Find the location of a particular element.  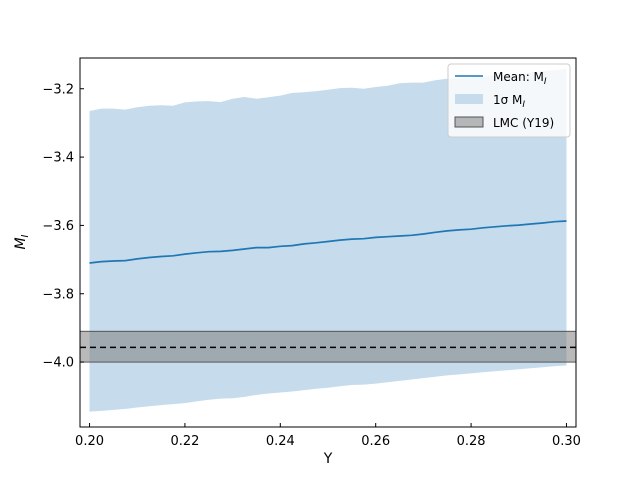

legend-sigma-sub: I is located at coordinates (523, 105).